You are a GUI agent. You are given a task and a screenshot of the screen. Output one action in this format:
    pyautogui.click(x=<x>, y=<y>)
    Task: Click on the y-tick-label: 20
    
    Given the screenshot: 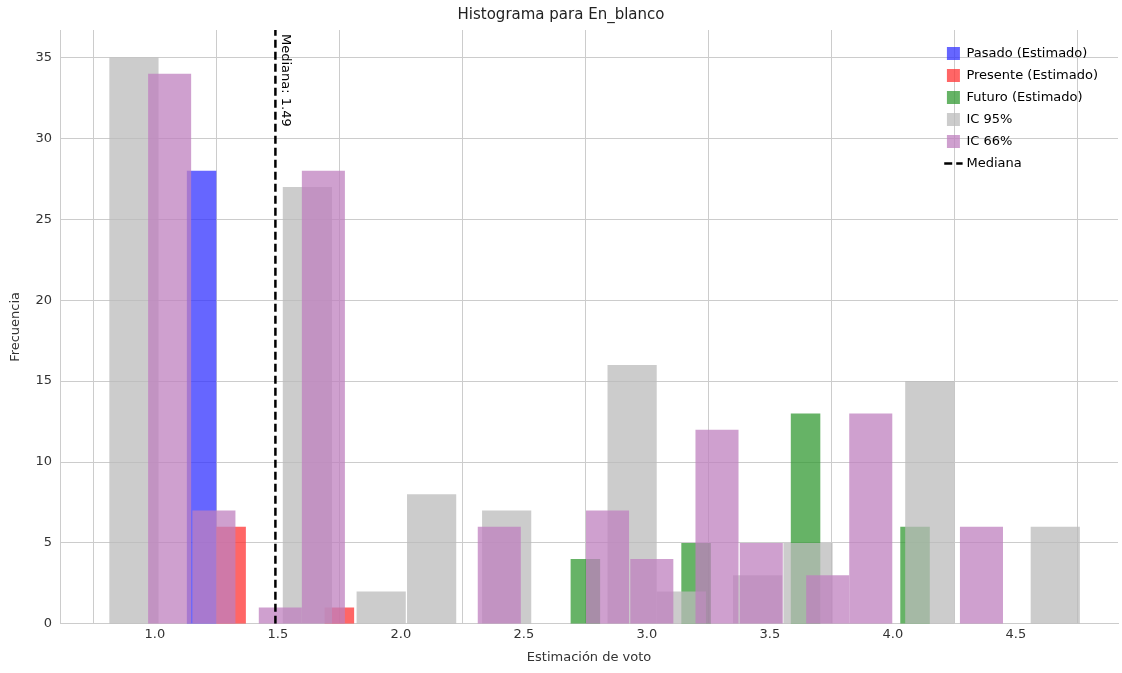 What is the action you would take?
    pyautogui.click(x=44, y=299)
    